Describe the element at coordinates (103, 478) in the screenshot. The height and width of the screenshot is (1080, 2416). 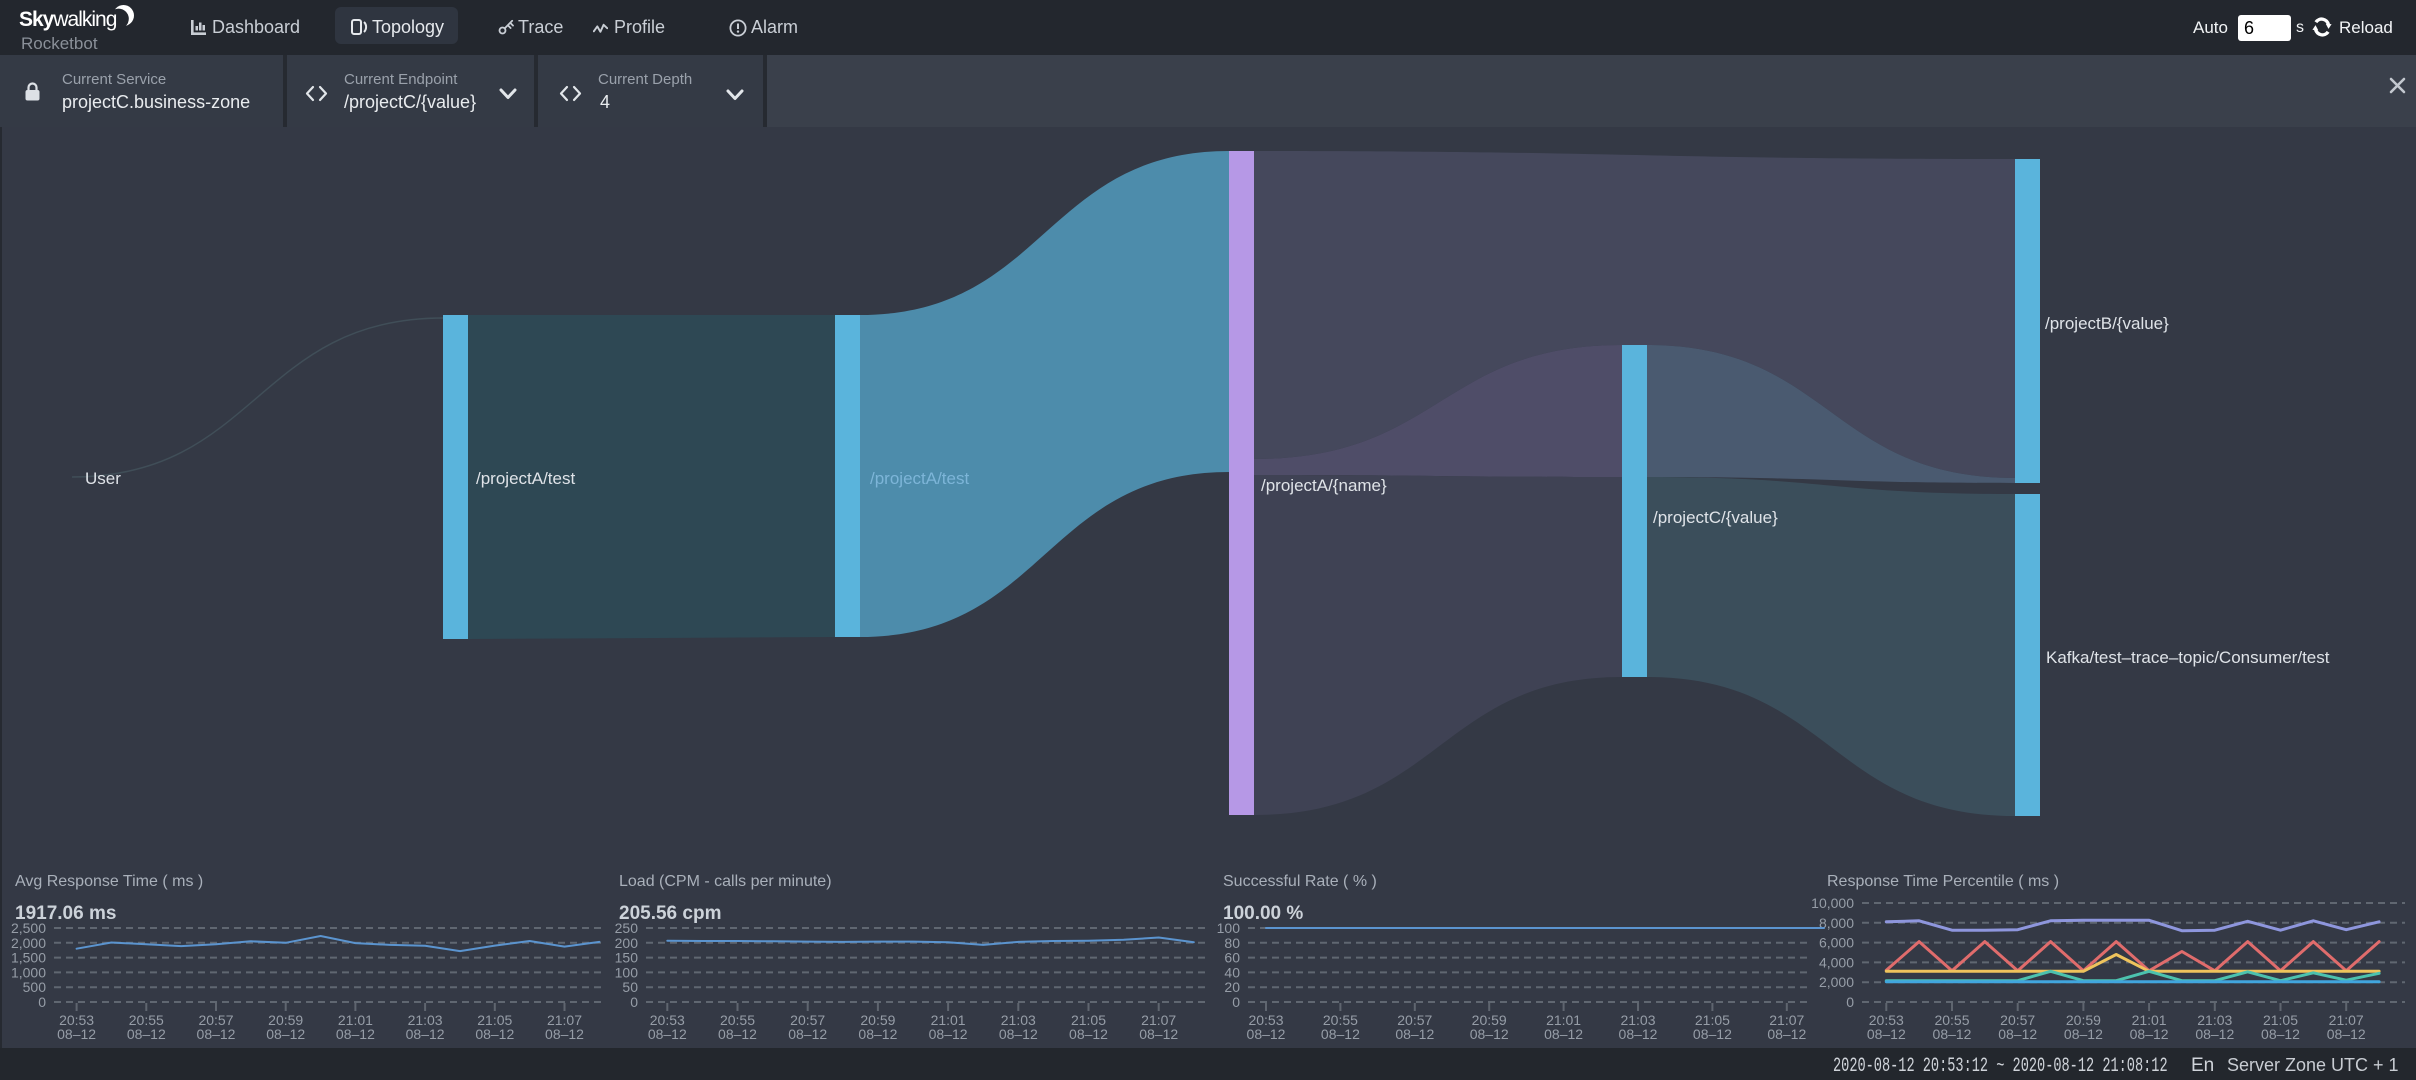
I see `svg-text: User` at that location.